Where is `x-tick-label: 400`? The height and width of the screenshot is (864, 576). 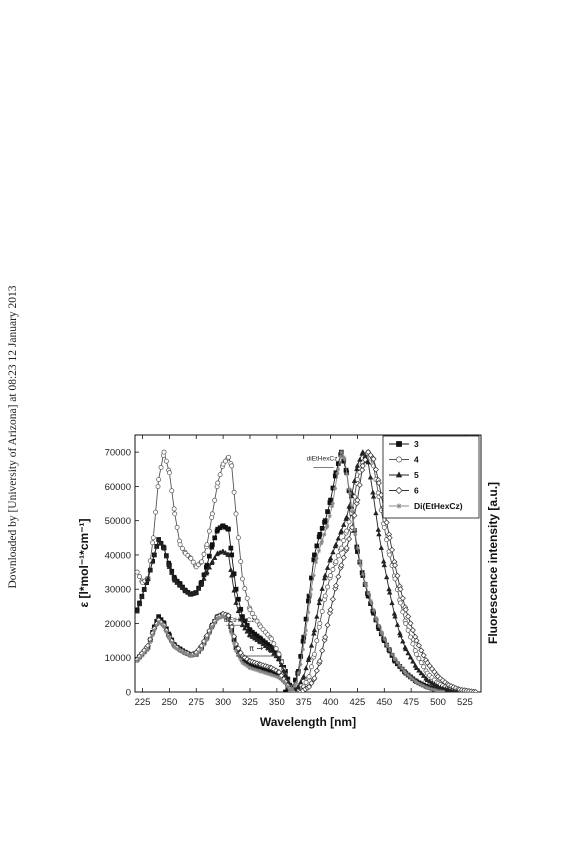
x-tick-label: 400 is located at coordinates (331, 702).